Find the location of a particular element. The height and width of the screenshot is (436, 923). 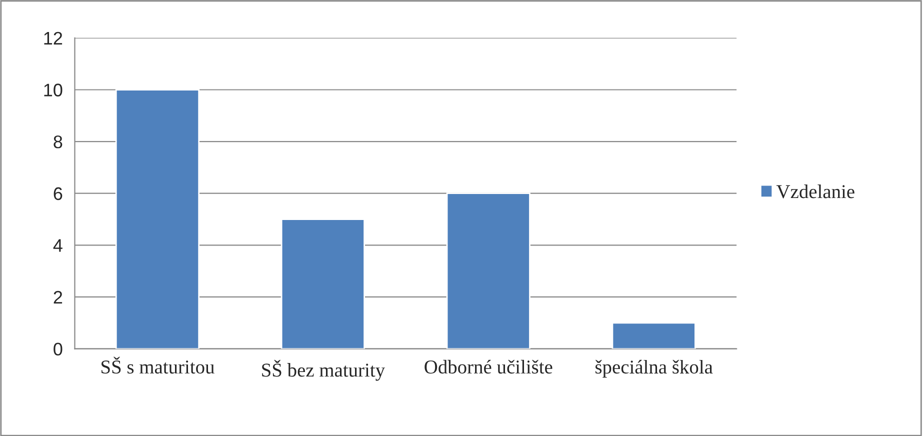

y-tick-label: 6 is located at coordinates (58, 193).